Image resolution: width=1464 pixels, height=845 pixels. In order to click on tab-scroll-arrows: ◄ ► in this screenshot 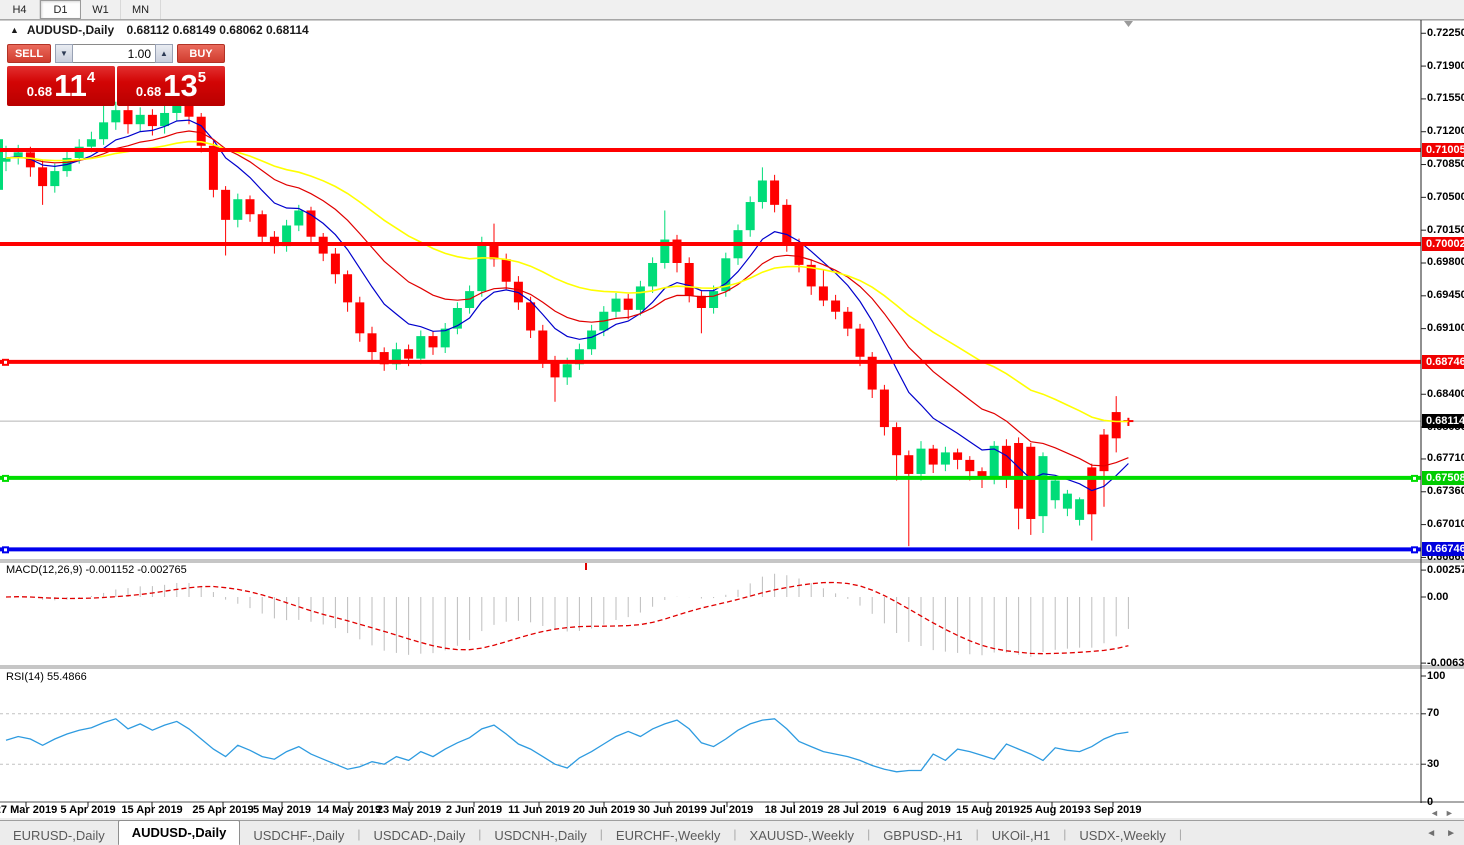, I will do `click(1441, 833)`.